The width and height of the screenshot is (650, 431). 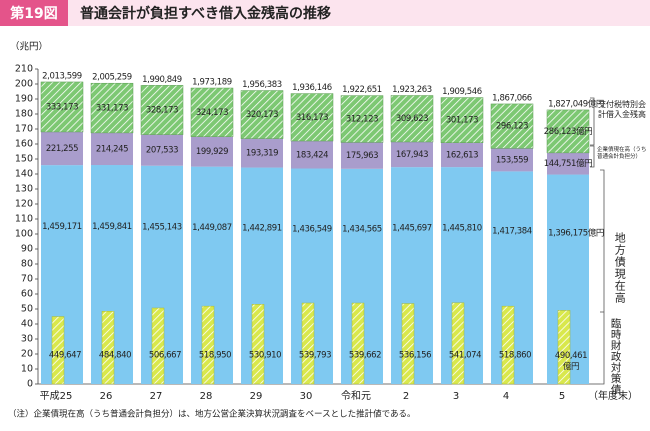 I want to click on figure-number: 第19図, so click(x=33, y=13).